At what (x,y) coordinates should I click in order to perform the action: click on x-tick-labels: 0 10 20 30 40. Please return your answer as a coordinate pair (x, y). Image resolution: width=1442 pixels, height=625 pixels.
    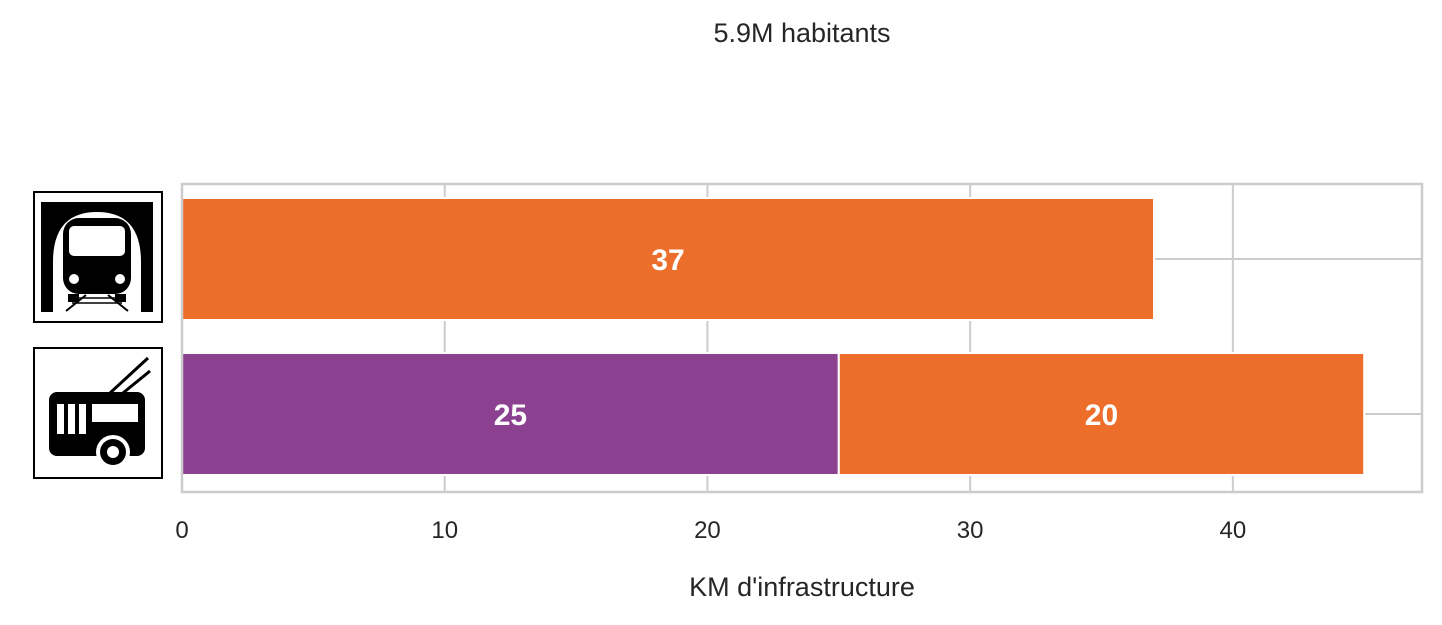
    Looking at the image, I should click on (710, 530).